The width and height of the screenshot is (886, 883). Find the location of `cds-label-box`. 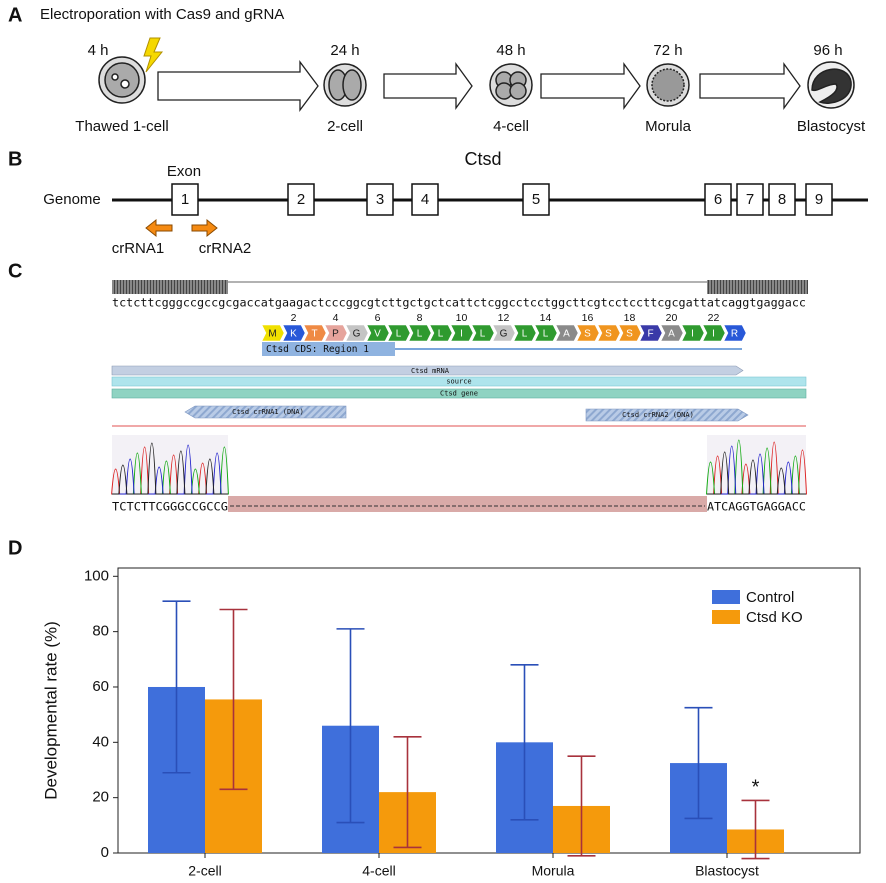

cds-label-box is located at coordinates (328, 349).